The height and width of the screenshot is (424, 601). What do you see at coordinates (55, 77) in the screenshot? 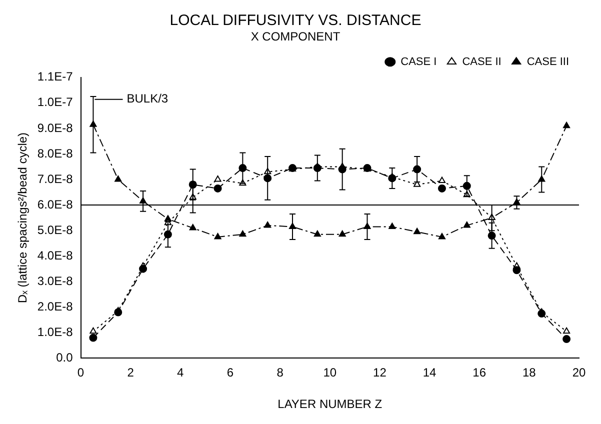
I see `y-tick-label: 1.1E-7` at bounding box center [55, 77].